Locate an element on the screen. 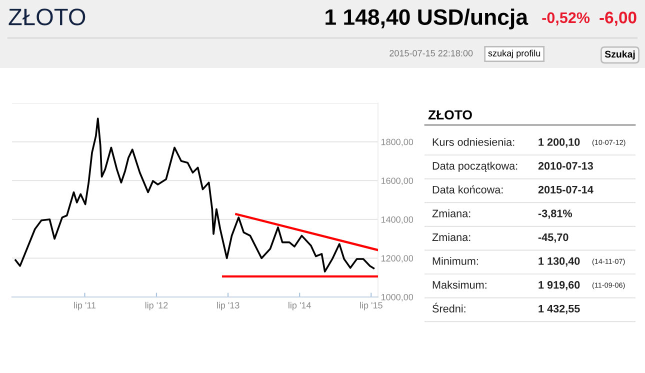 This screenshot has height=373, width=645. text: Kurs odniesienia: is located at coordinates (473, 142).